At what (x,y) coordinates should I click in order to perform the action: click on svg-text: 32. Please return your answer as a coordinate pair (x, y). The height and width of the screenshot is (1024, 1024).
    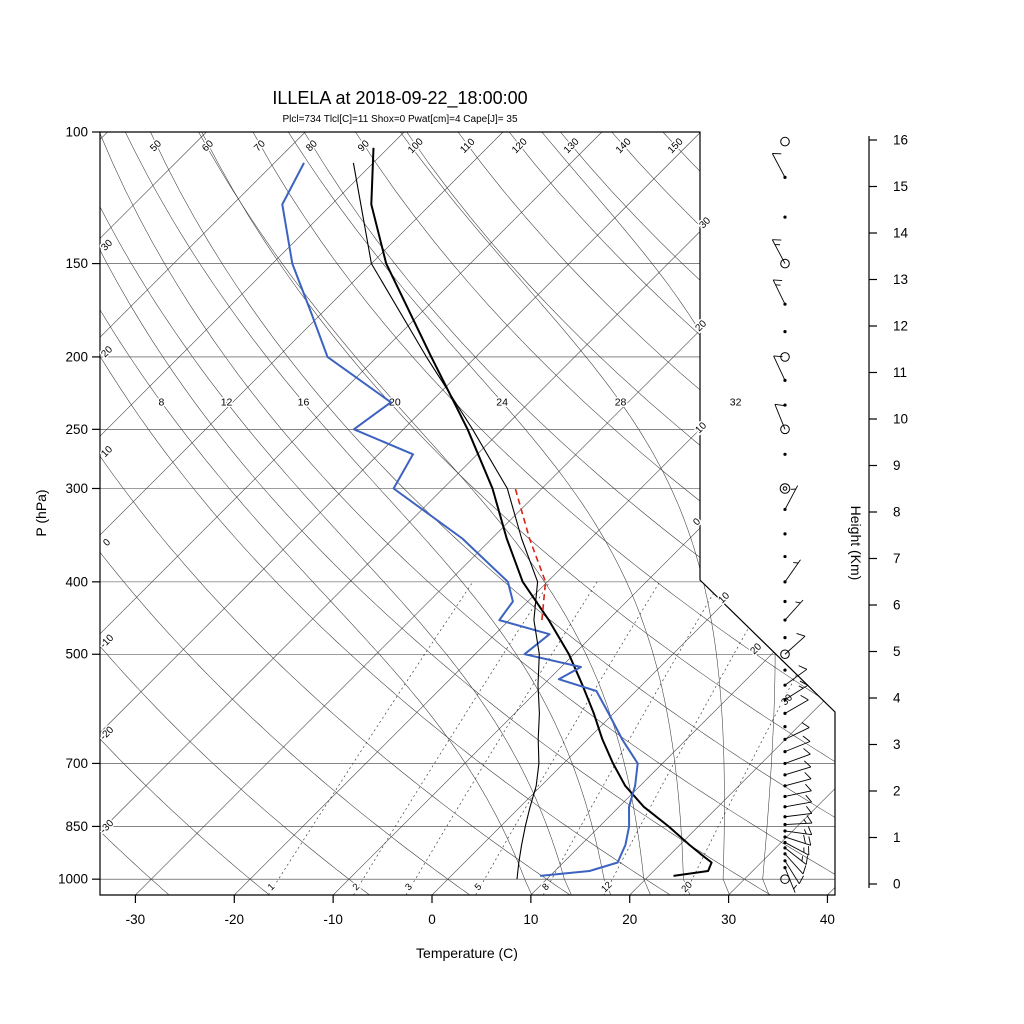
    Looking at the image, I should click on (736, 402).